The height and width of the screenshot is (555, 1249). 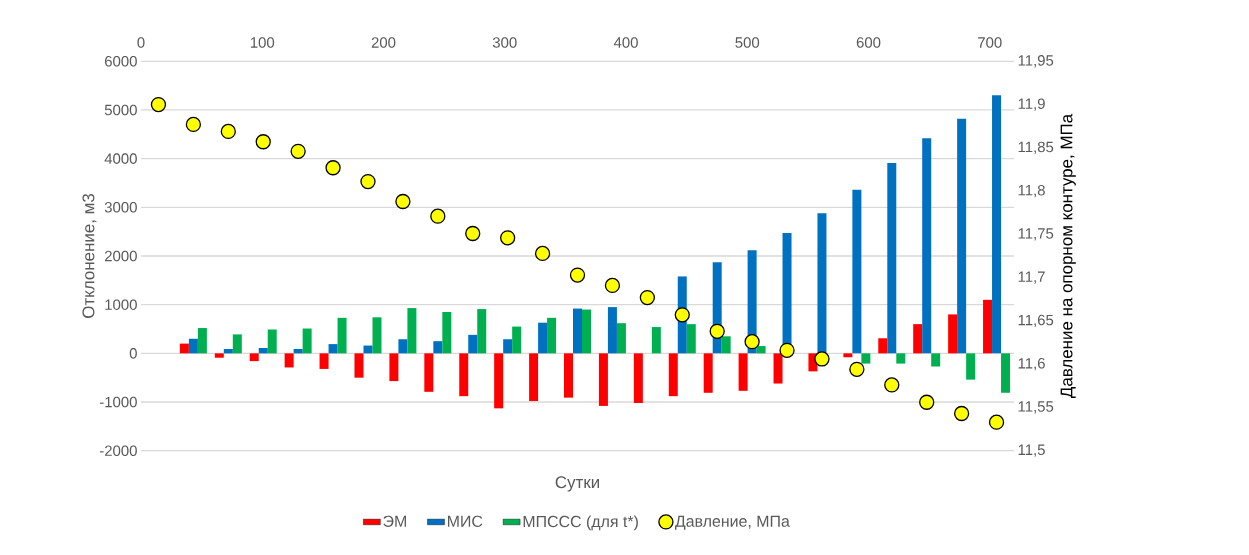 What do you see at coordinates (1036, 147) in the screenshot?
I see `y2-tick-label: 11,85` at bounding box center [1036, 147].